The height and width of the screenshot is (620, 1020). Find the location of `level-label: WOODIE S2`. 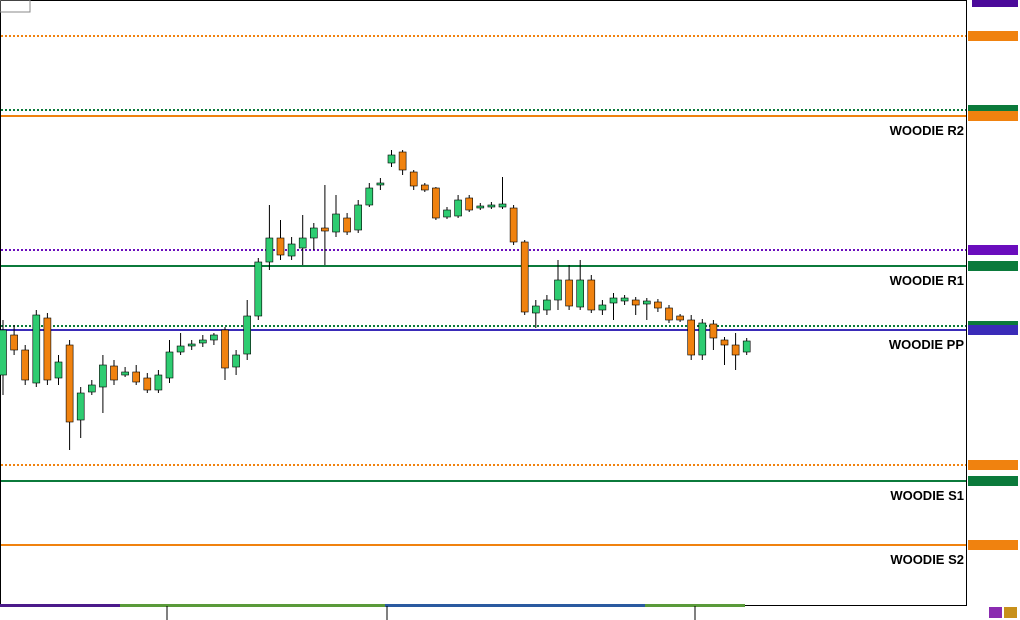

level-label: WOODIE S2 is located at coordinates (927, 559).